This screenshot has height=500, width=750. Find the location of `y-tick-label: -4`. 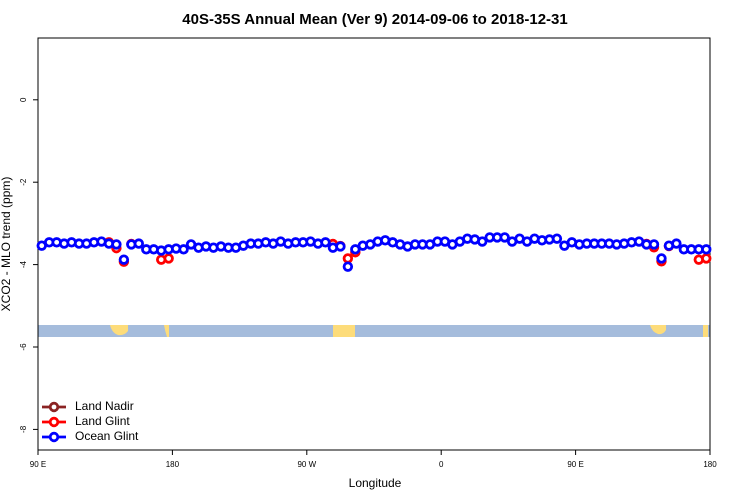

y-tick-label: -4 is located at coordinates (23, 264).